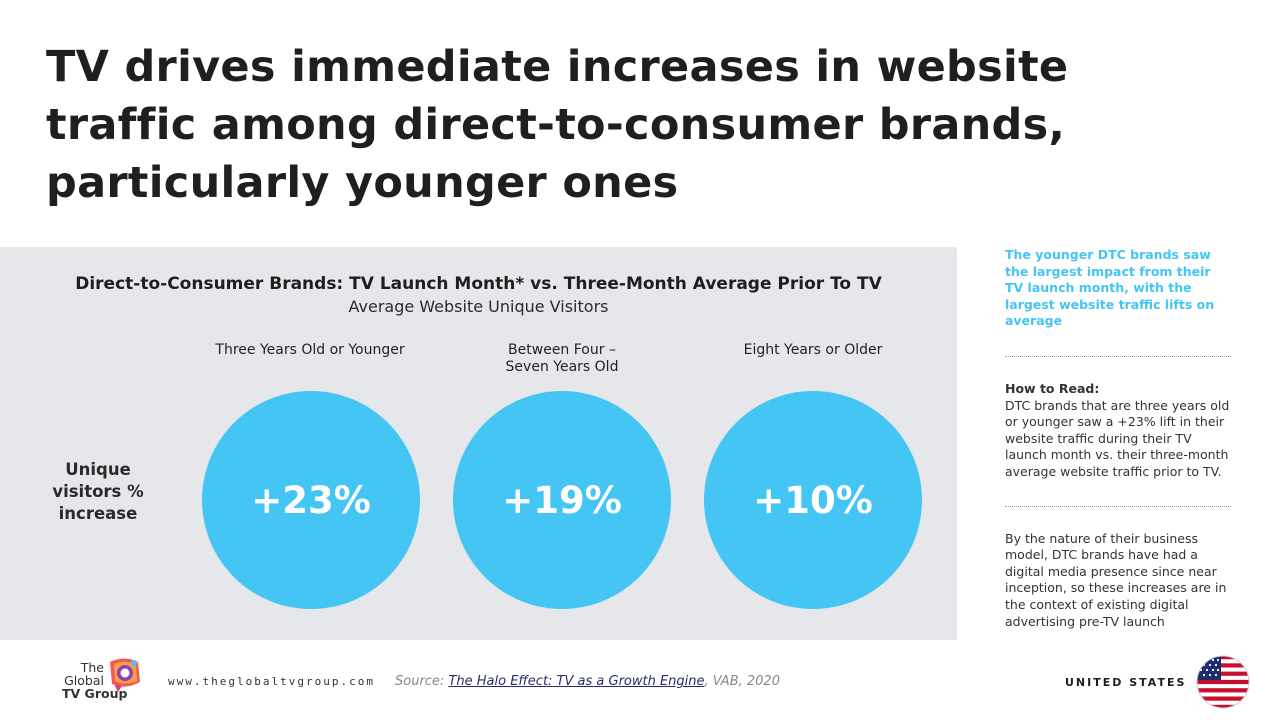 This screenshot has height=720, width=1280. Describe the element at coordinates (125, 675) in the screenshot. I see `global-tv-group-logo-icon` at that location.